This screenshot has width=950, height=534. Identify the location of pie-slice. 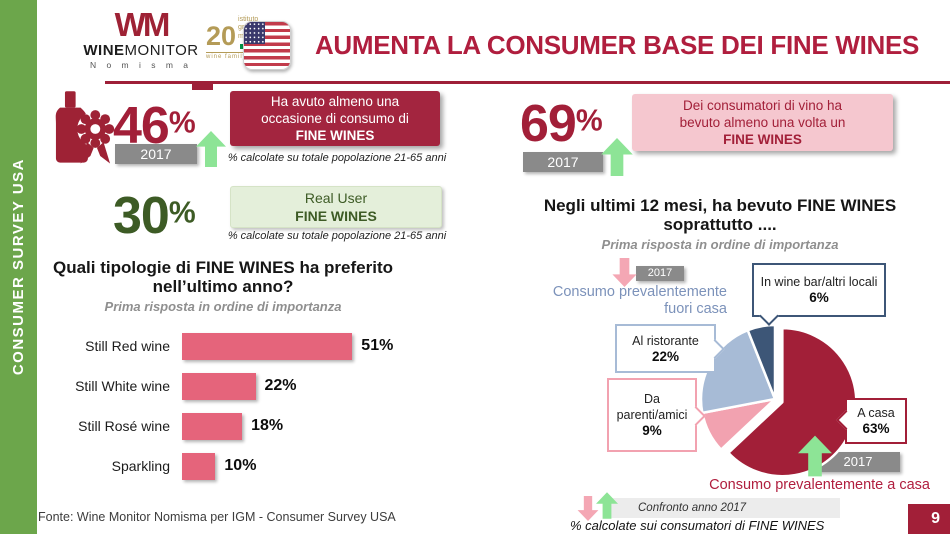
(761, 362).